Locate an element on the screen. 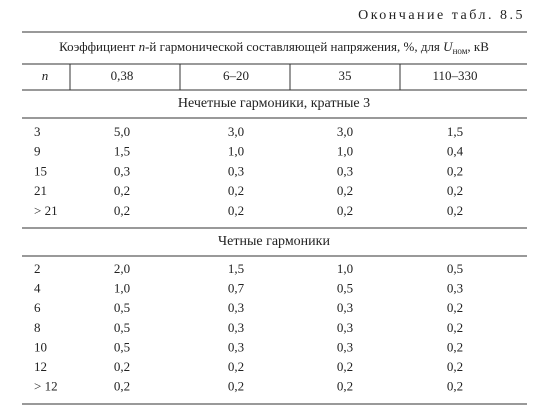 This screenshot has width=535, height=414. column-header: 6–20 is located at coordinates (236, 75).